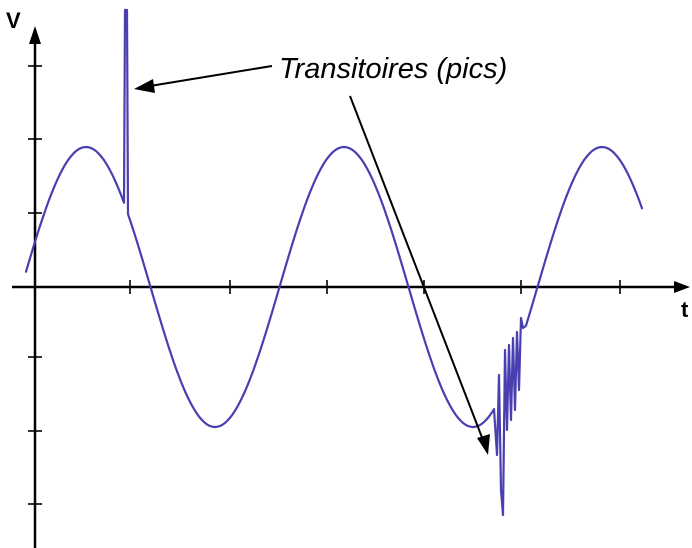  Describe the element at coordinates (144, 86) in the screenshot. I see `annotation-arrow-left-head` at that location.